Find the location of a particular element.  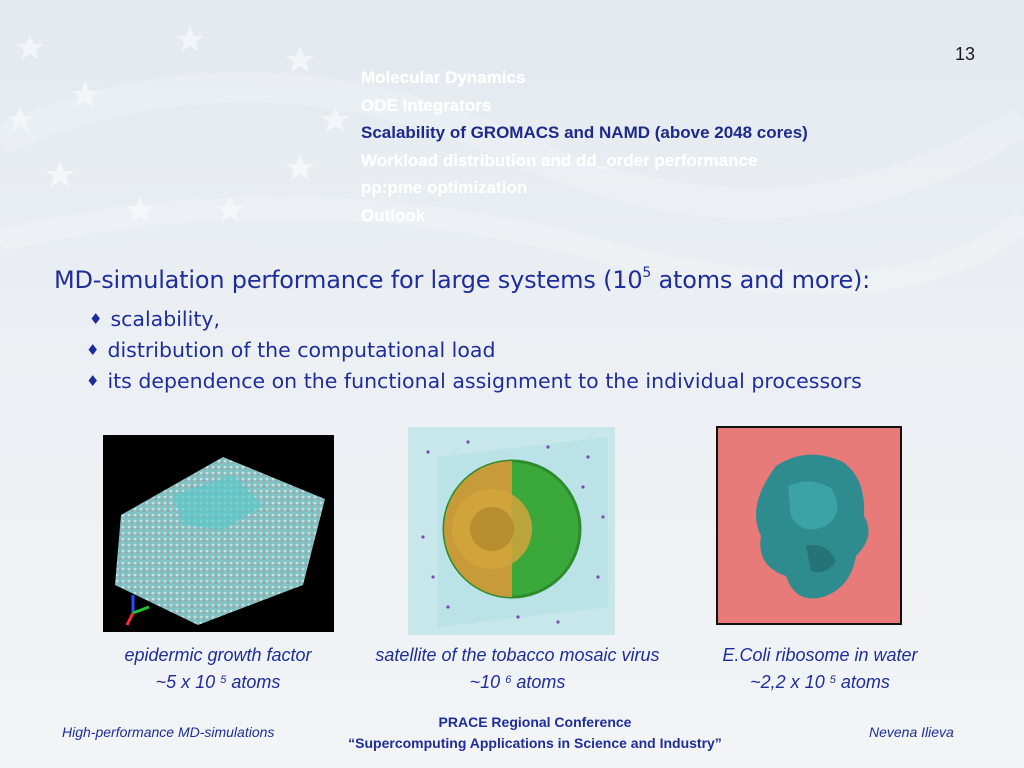

footer-conference: PRACE Regional Conference is located at coordinates (535, 722).